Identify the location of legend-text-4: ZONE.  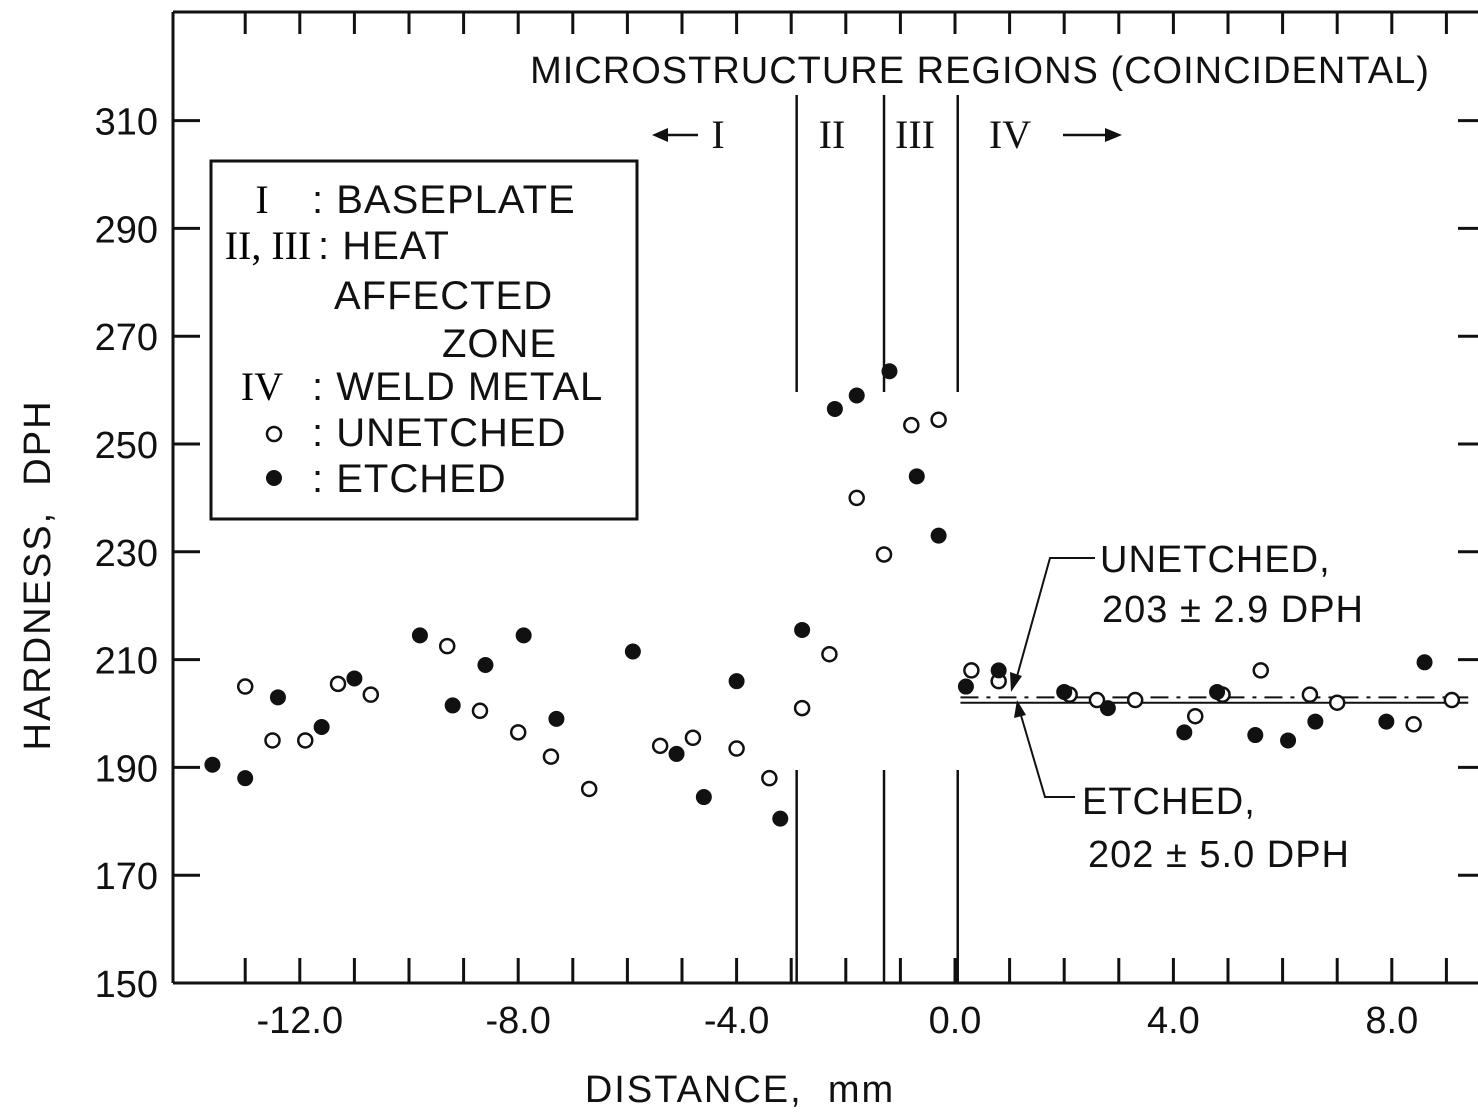
(499, 344).